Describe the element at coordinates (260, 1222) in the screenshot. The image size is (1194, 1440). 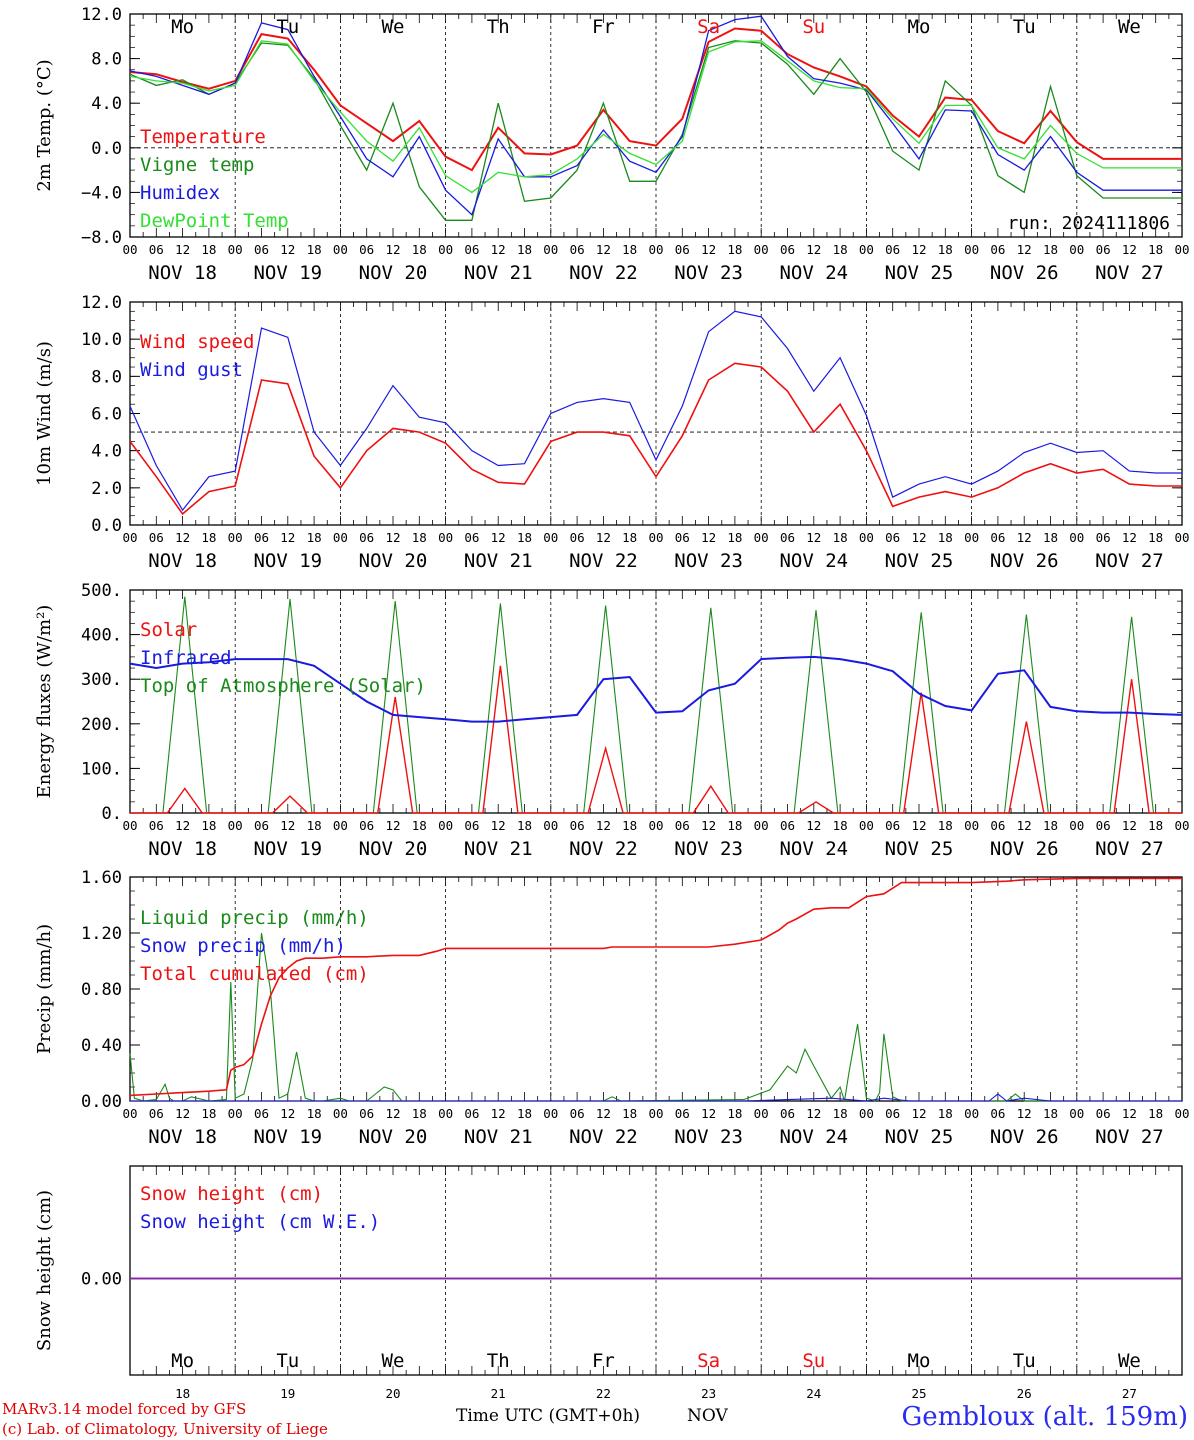
I see `legend-entry: Snow height (cm W.E.)` at that location.